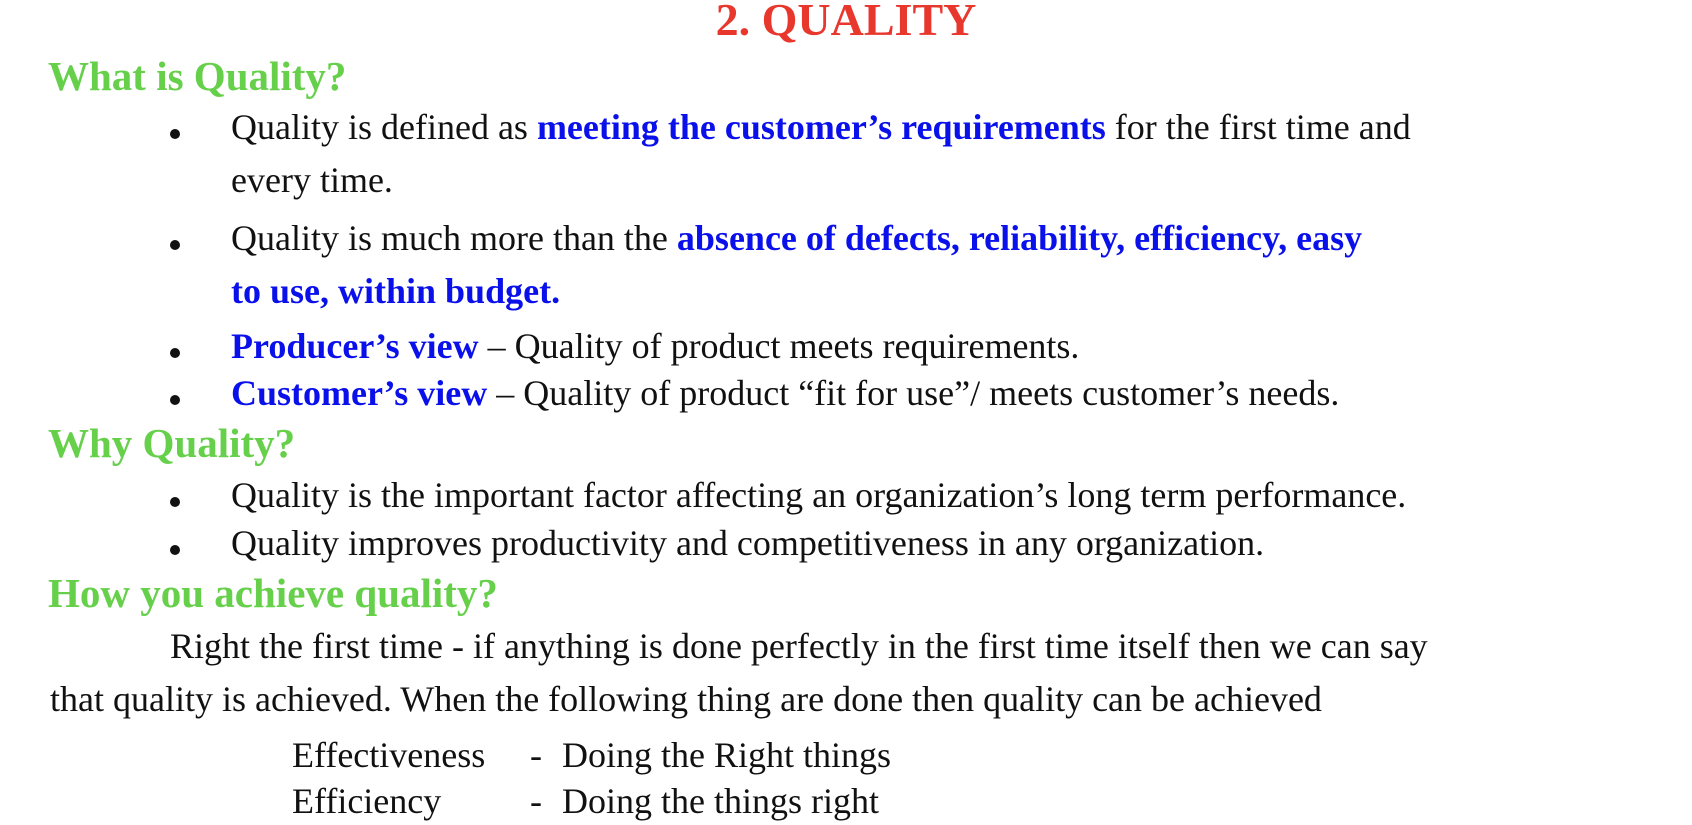 This screenshot has height=825, width=1692. Describe the element at coordinates (727, 755) in the screenshot. I see `definition-description: Doing the Right things` at that location.